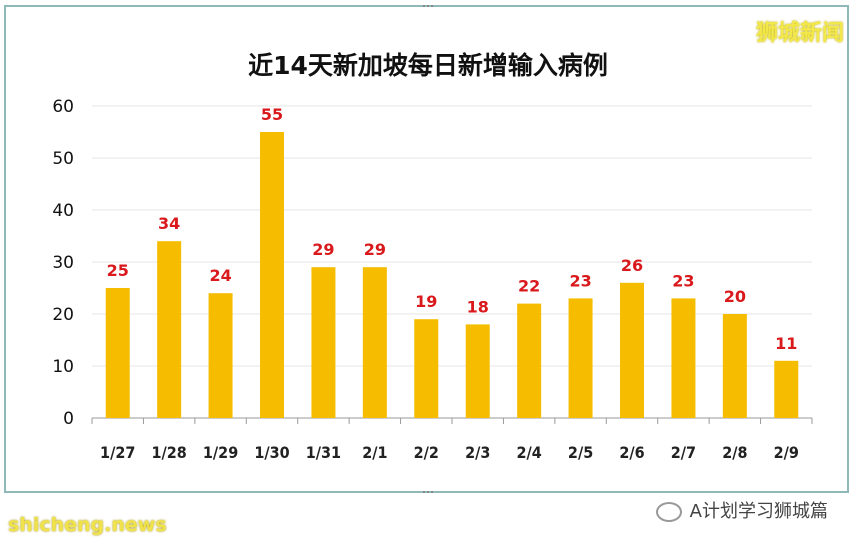 The image size is (856, 544). Describe the element at coordinates (374, 452) in the screenshot. I see `x-tick-label: 2/1` at that location.